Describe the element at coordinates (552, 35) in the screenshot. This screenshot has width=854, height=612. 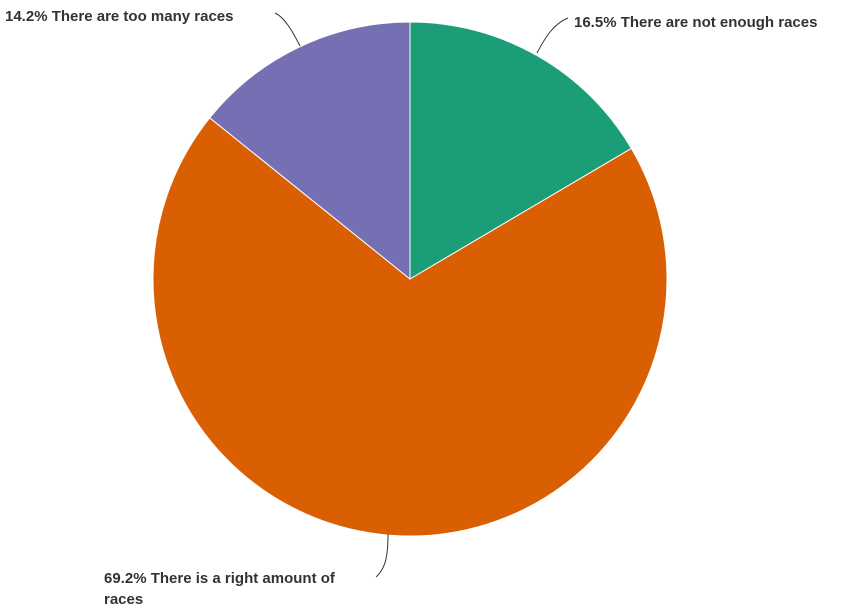
I see `leader-line-not-enough` at that location.